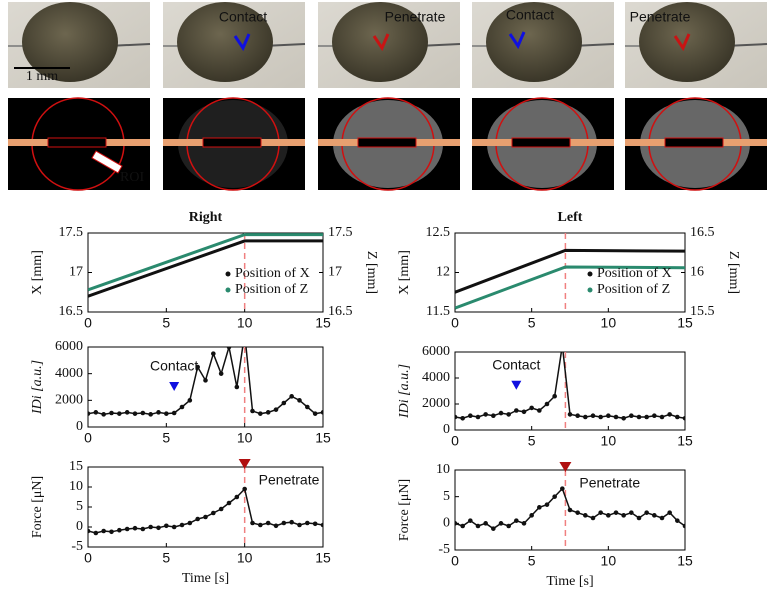 The image size is (771, 599). I want to click on legend-label: Position of X, so click(634, 273).